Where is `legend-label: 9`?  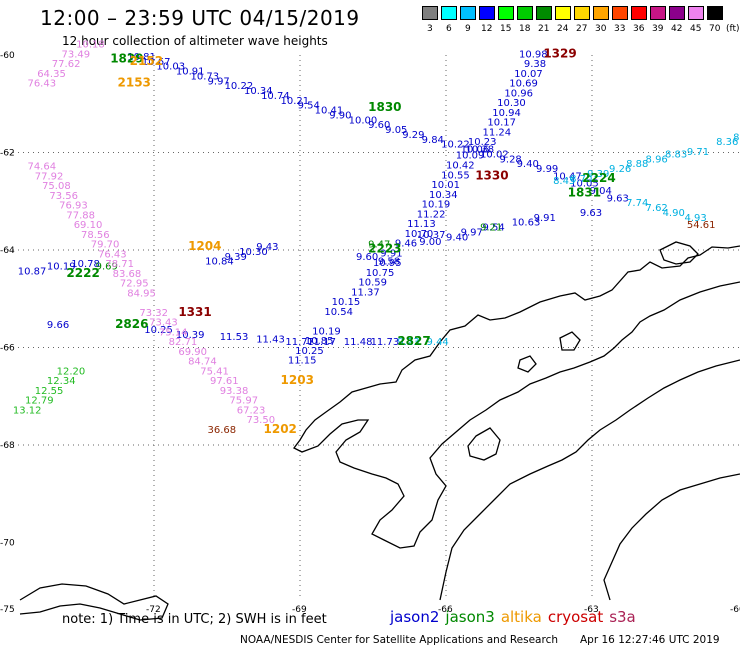 legend-label: 9 is located at coordinates (468, 29).